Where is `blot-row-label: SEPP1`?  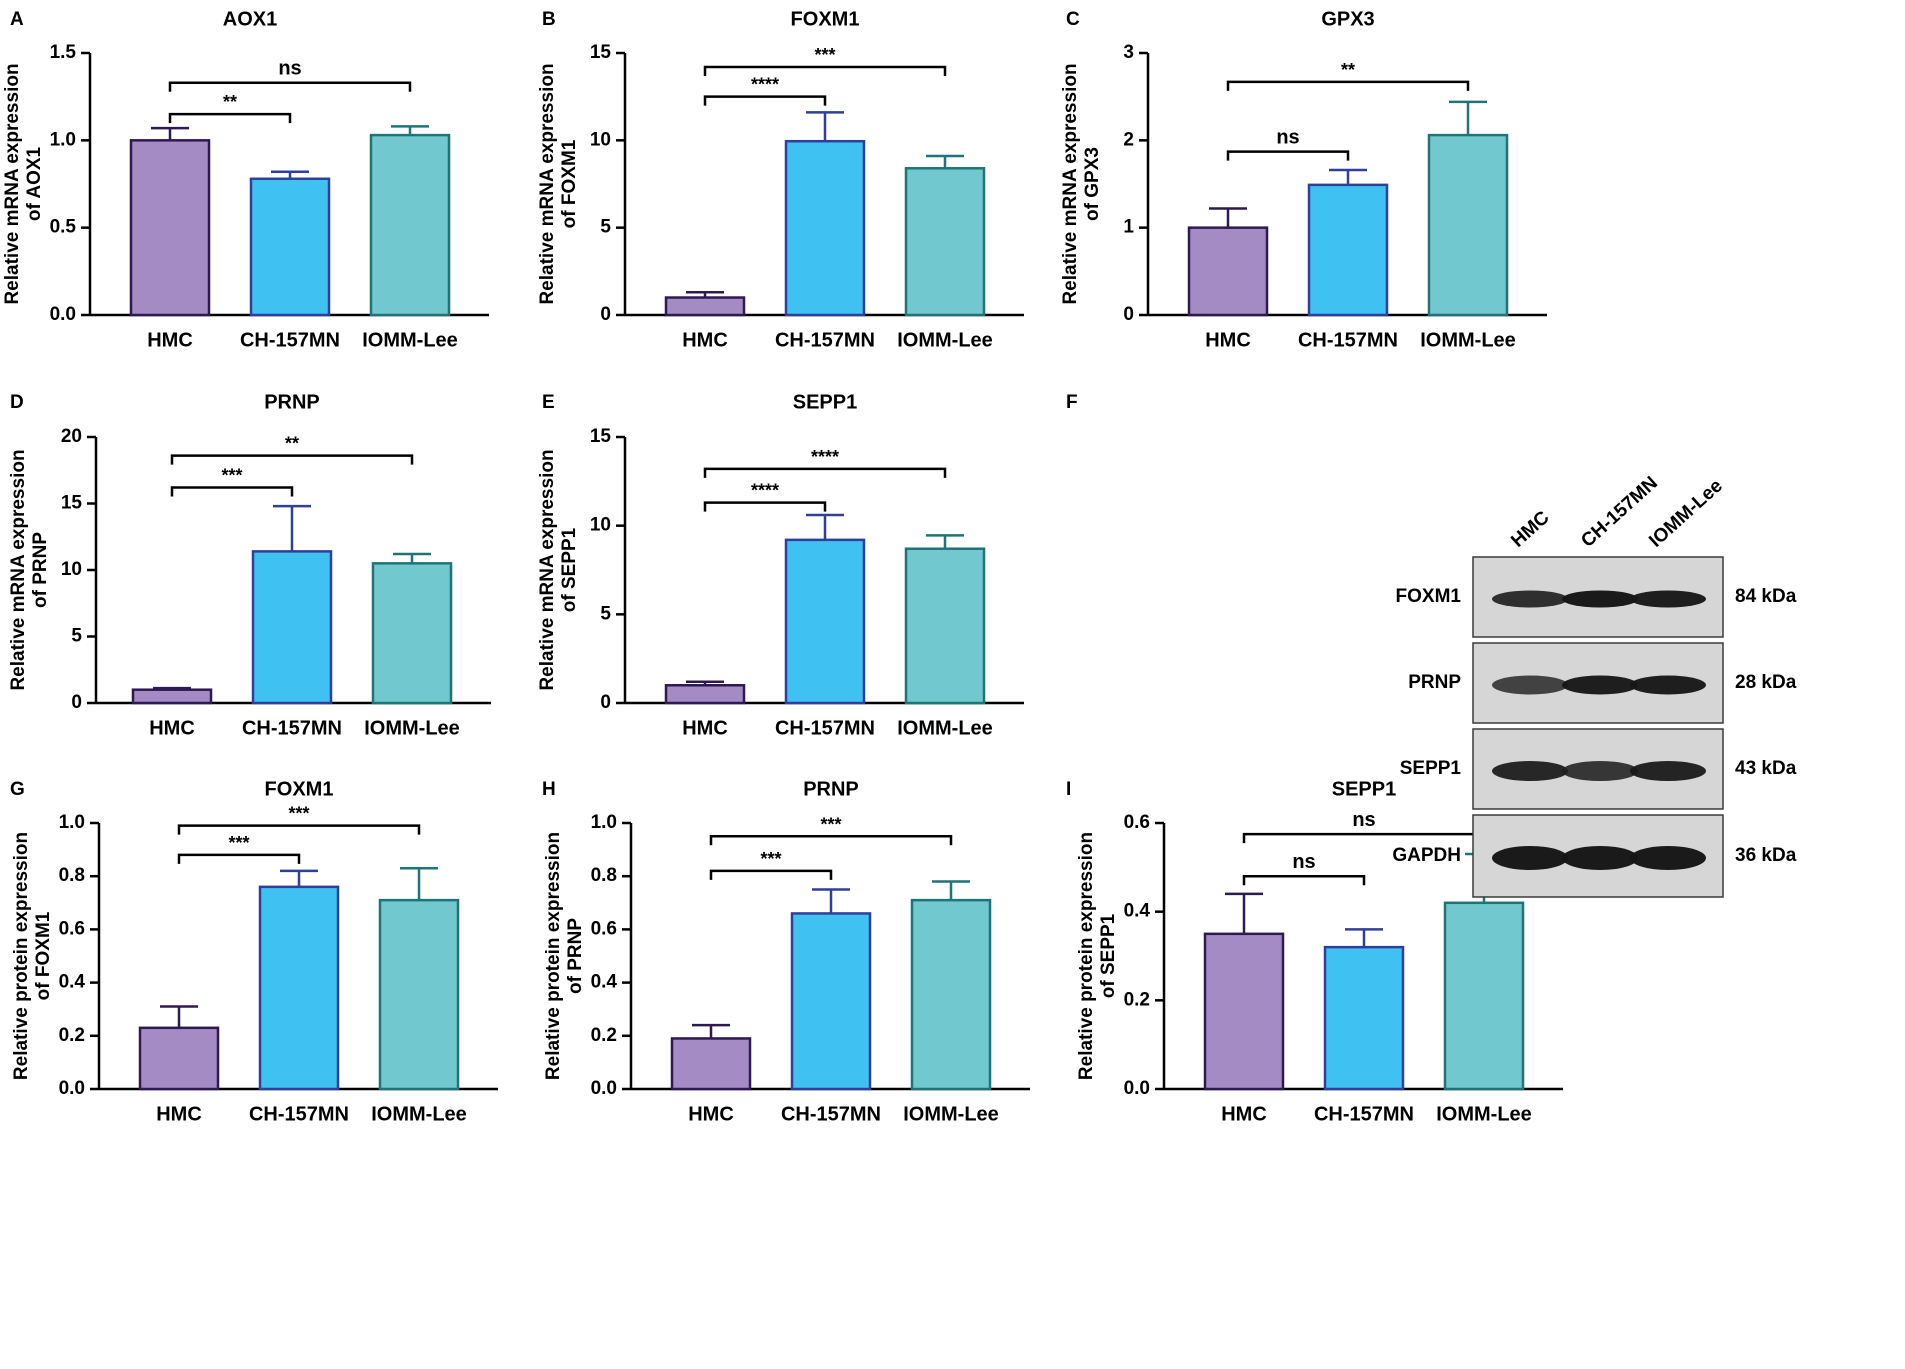
blot-row-label: SEPP1 is located at coordinates (1431, 768).